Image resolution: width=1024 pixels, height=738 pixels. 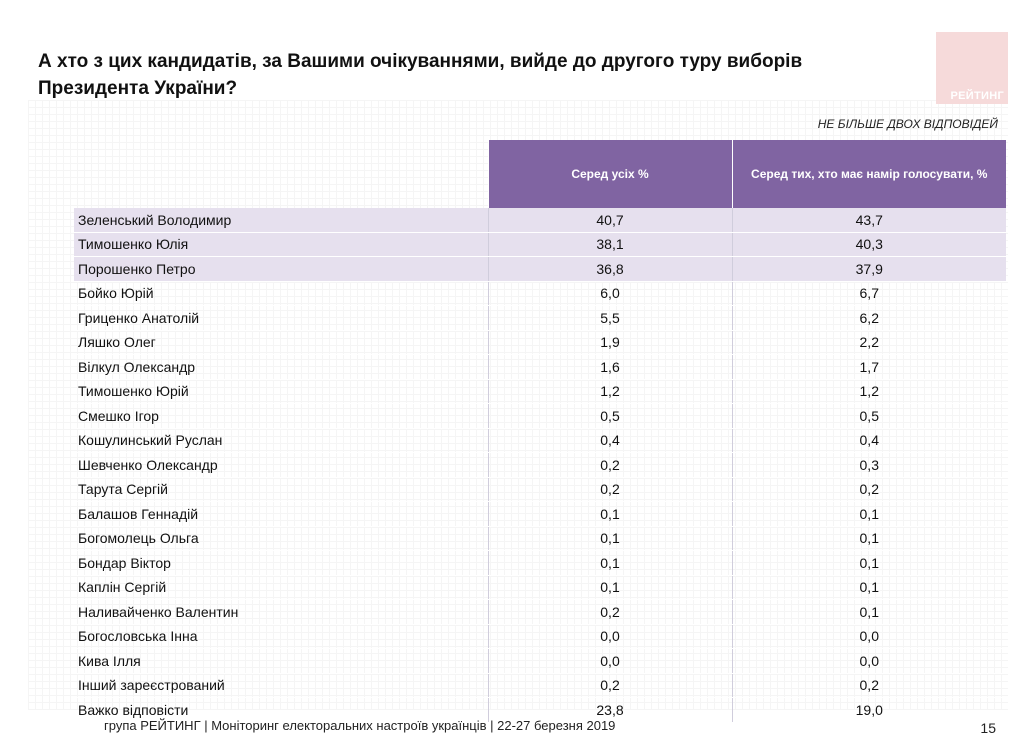 I want to click on table-row: Балашов Геннадій 0,1 0,1, so click(x=540, y=514).